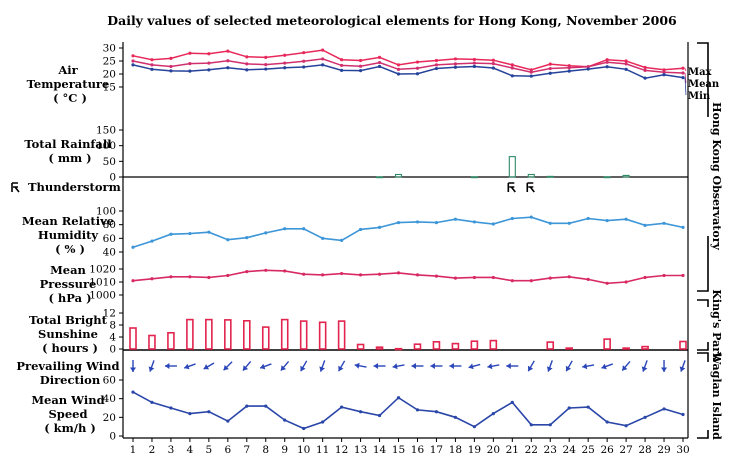  I want to click on wind_speed-tick-label: 0, so click(112, 437).